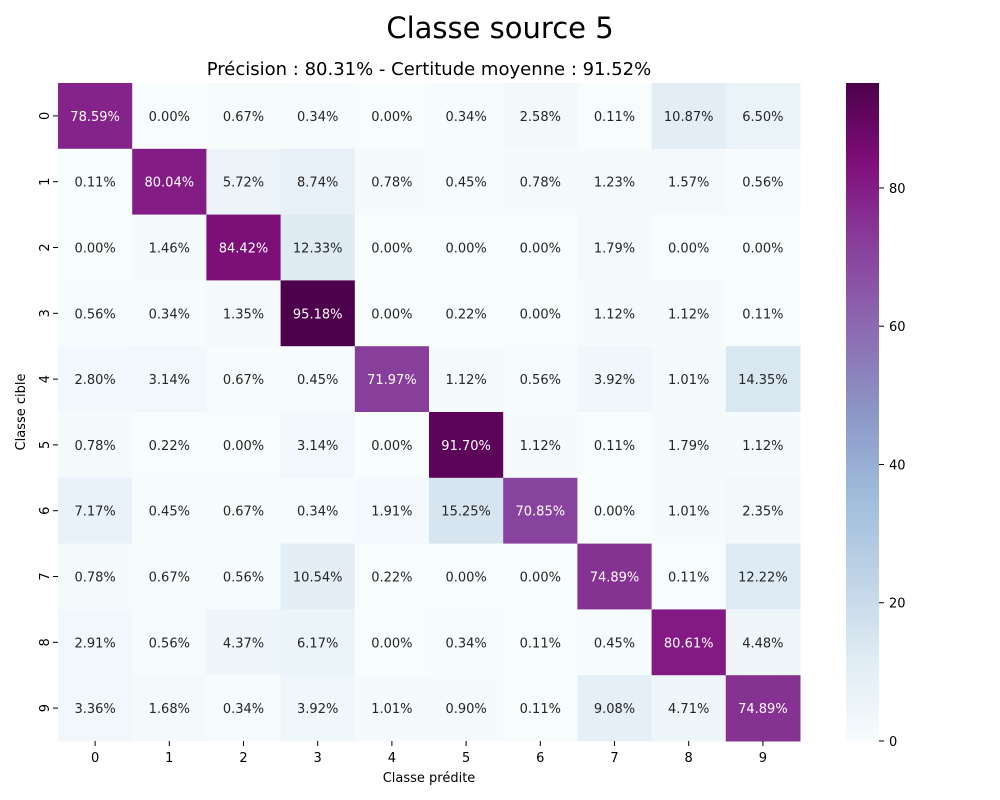 The height and width of the screenshot is (800, 1000). I want to click on cell-value-label: 2.58%, so click(540, 117).